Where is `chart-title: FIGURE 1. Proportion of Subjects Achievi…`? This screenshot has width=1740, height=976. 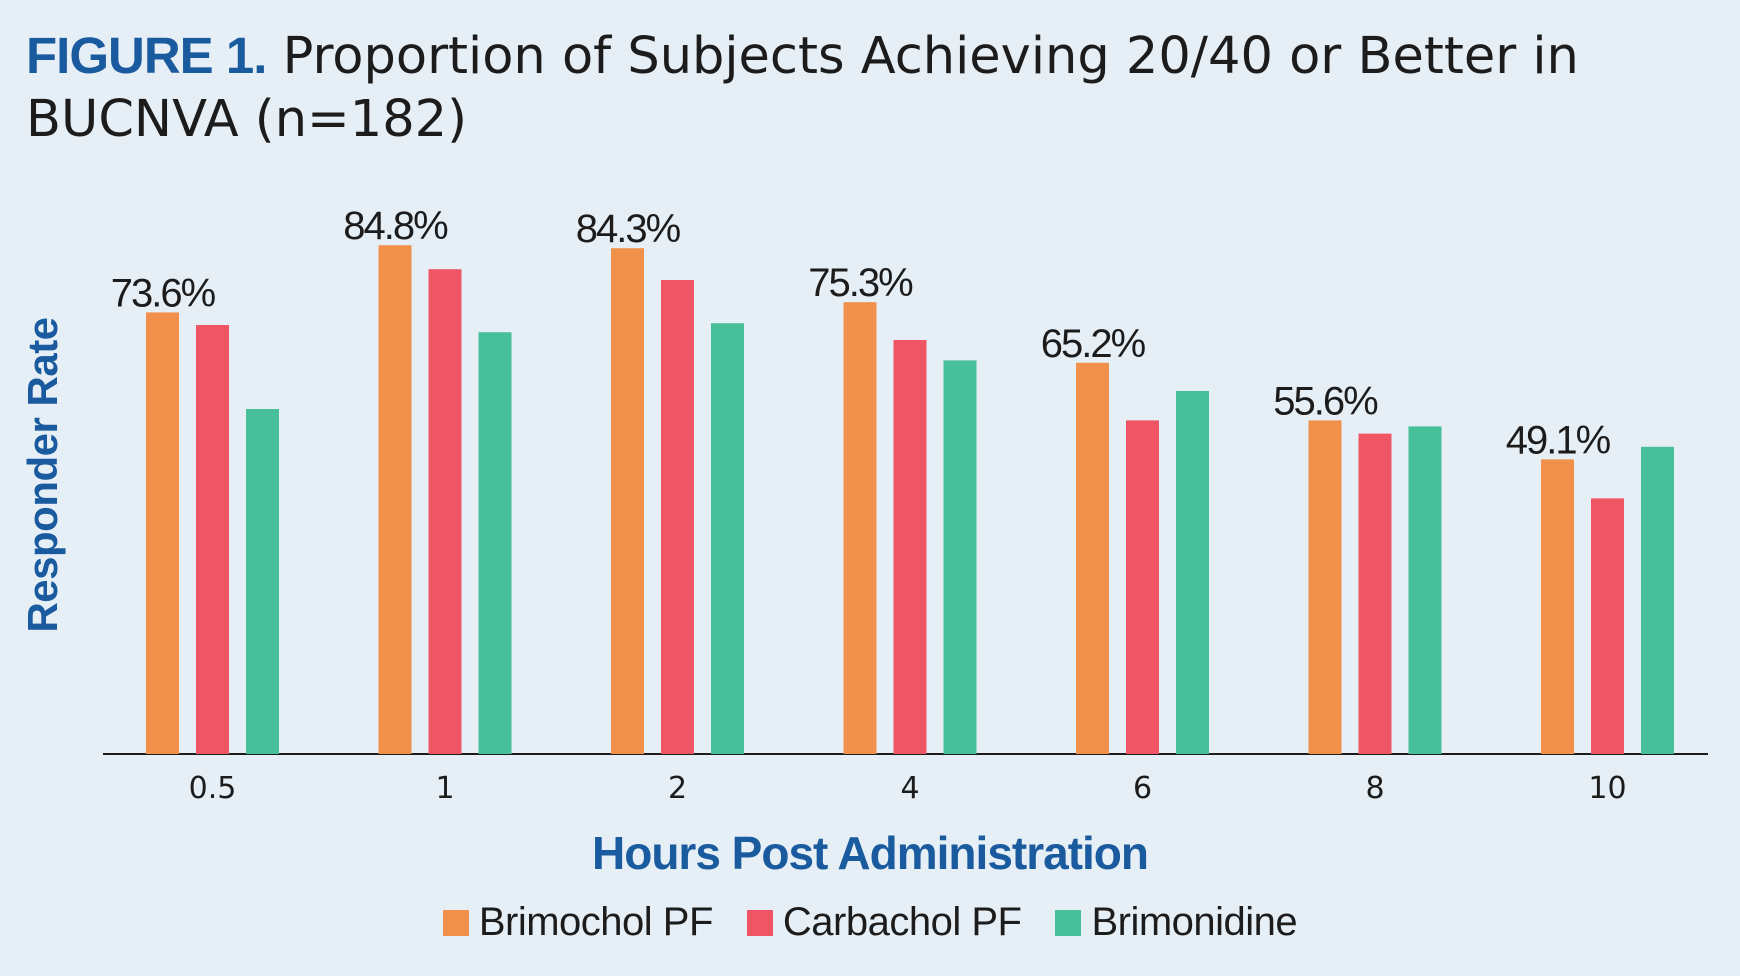
chart-title: FIGURE 1. Proportion of Subjects Achievi… is located at coordinates (846, 87).